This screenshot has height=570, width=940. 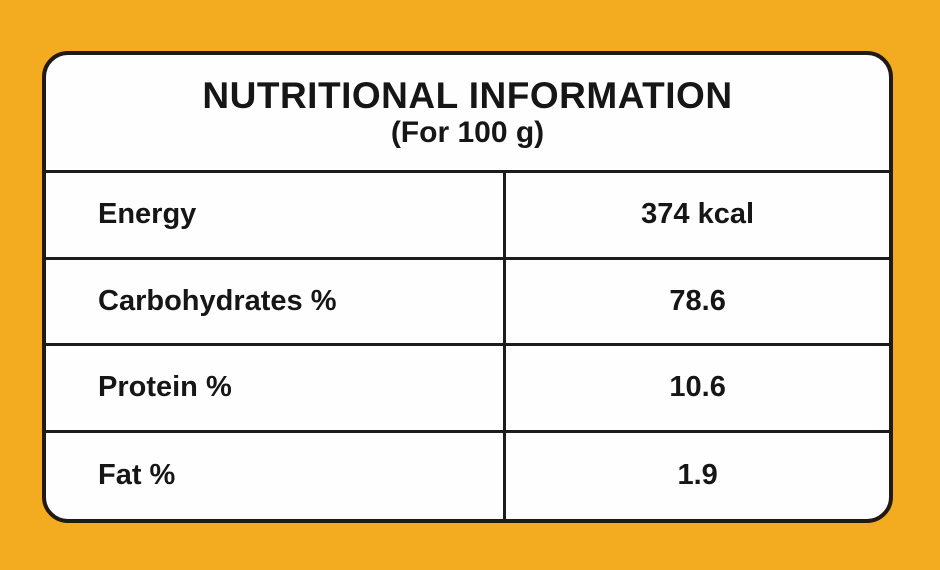 What do you see at coordinates (467, 95) in the screenshot?
I see `table-title: NUTRITIONAL INFORMATION` at bounding box center [467, 95].